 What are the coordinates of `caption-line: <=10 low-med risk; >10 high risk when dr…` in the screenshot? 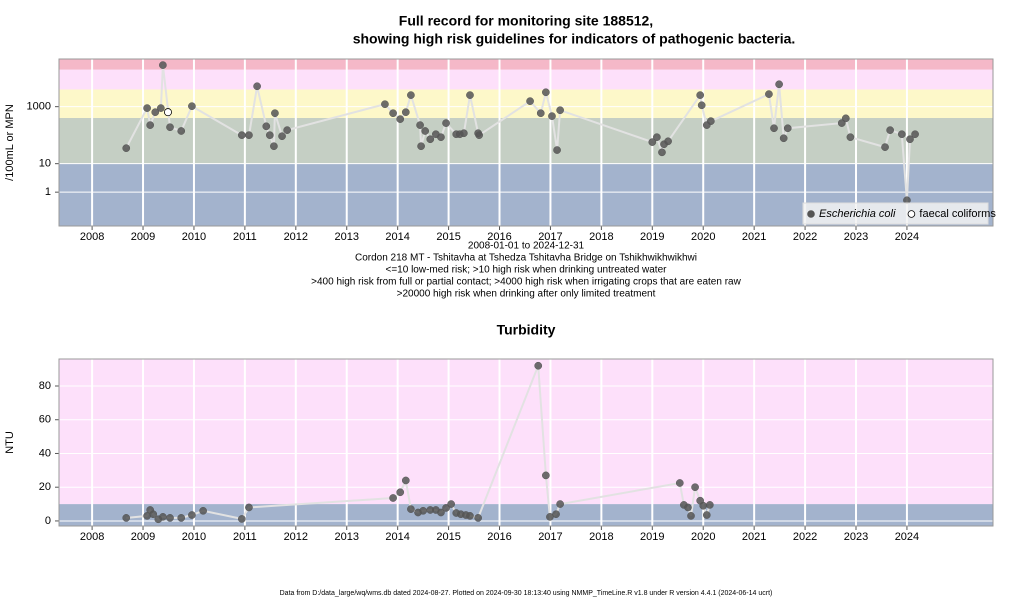 It's located at (527, 270).